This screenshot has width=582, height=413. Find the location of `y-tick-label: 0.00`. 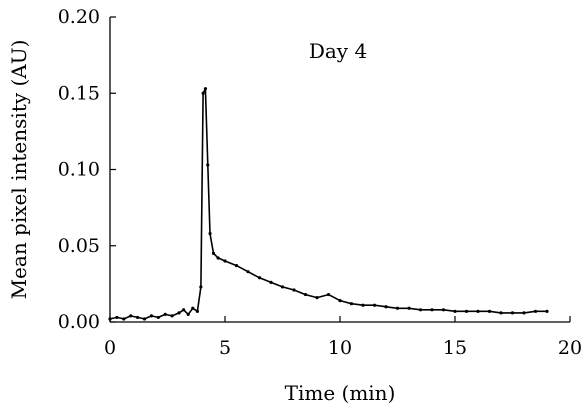

y-tick-label: 0.00 is located at coordinates (79, 322).